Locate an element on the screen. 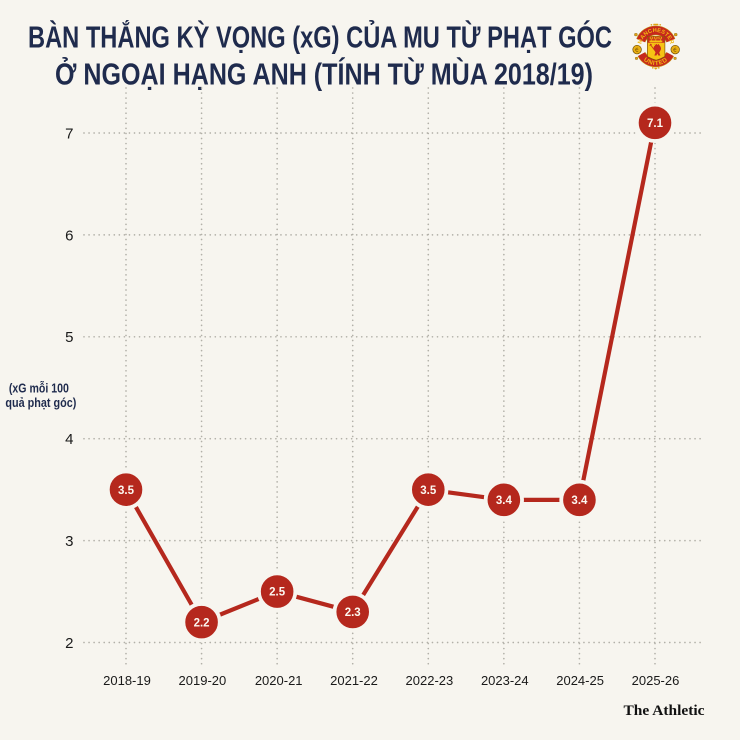 The width and height of the screenshot is (740, 740). svg-text: The Athletic is located at coordinates (664, 711).